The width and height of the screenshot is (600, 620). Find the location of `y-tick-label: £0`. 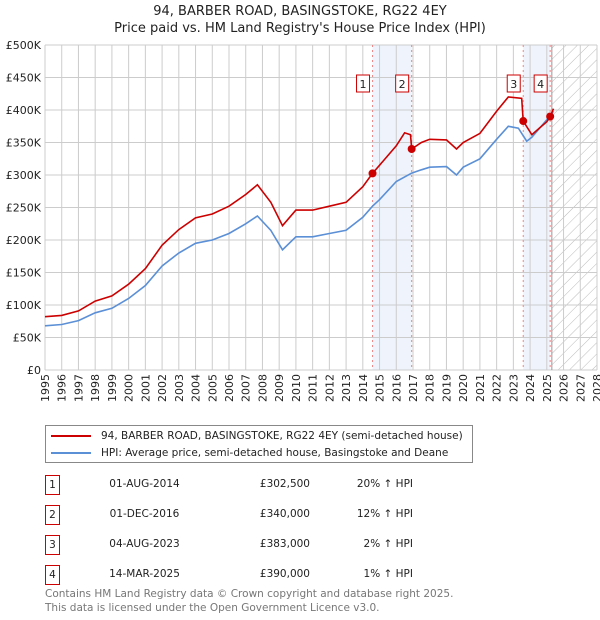

y-tick-label: £0 is located at coordinates (34, 370).